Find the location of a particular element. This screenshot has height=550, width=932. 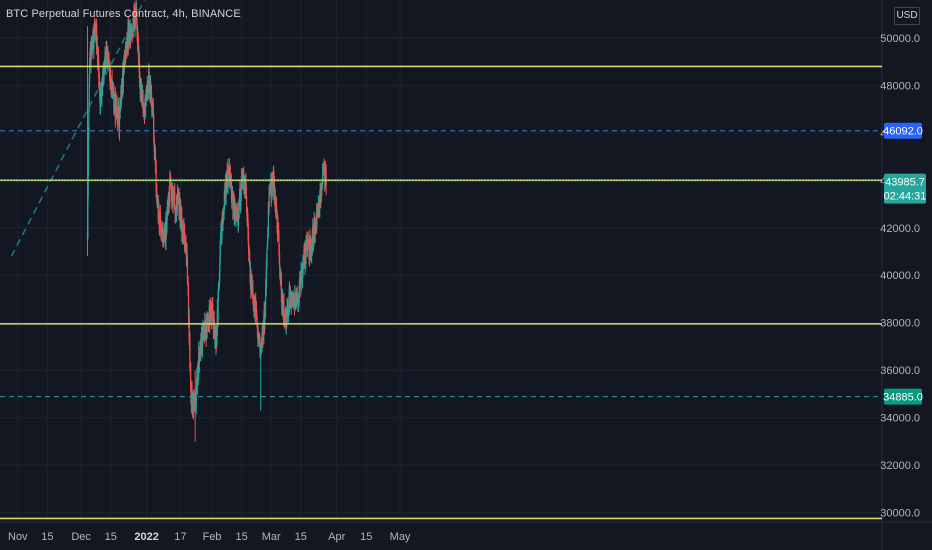

currency-button: USD is located at coordinates (907, 16).